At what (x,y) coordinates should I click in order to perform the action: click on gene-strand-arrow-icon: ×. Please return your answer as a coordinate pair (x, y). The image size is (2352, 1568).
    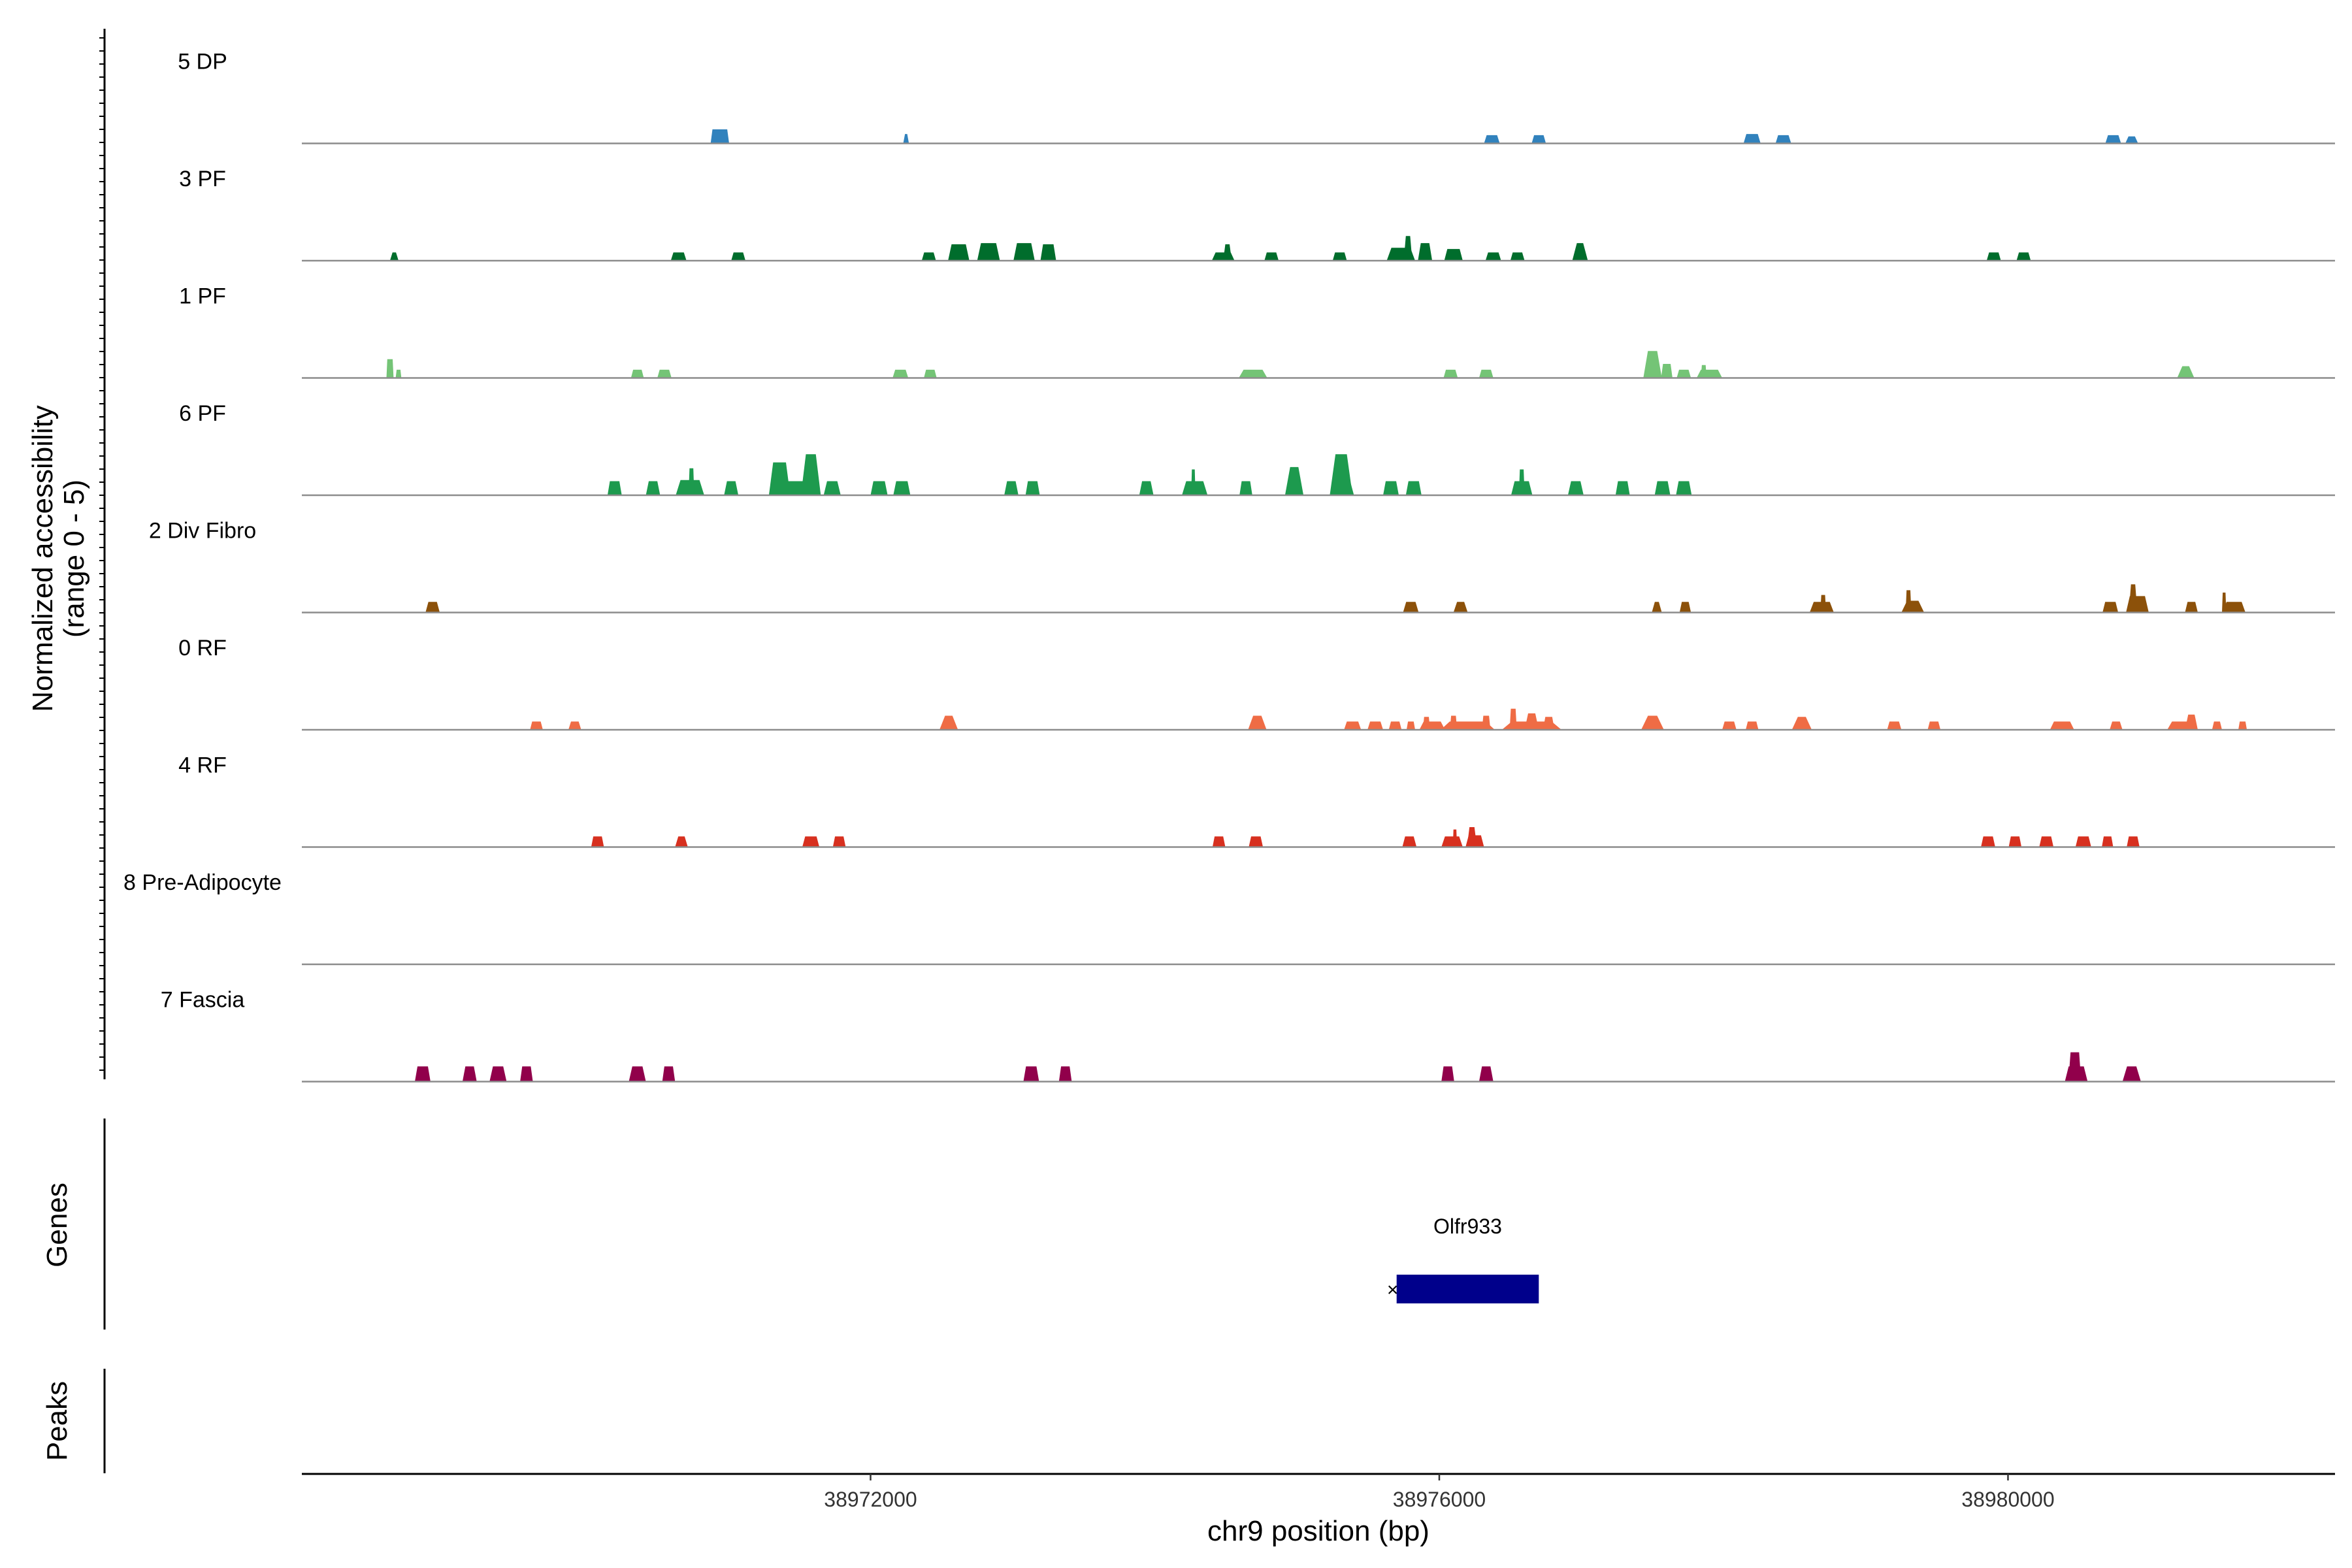
    Looking at the image, I should click on (1393, 1290).